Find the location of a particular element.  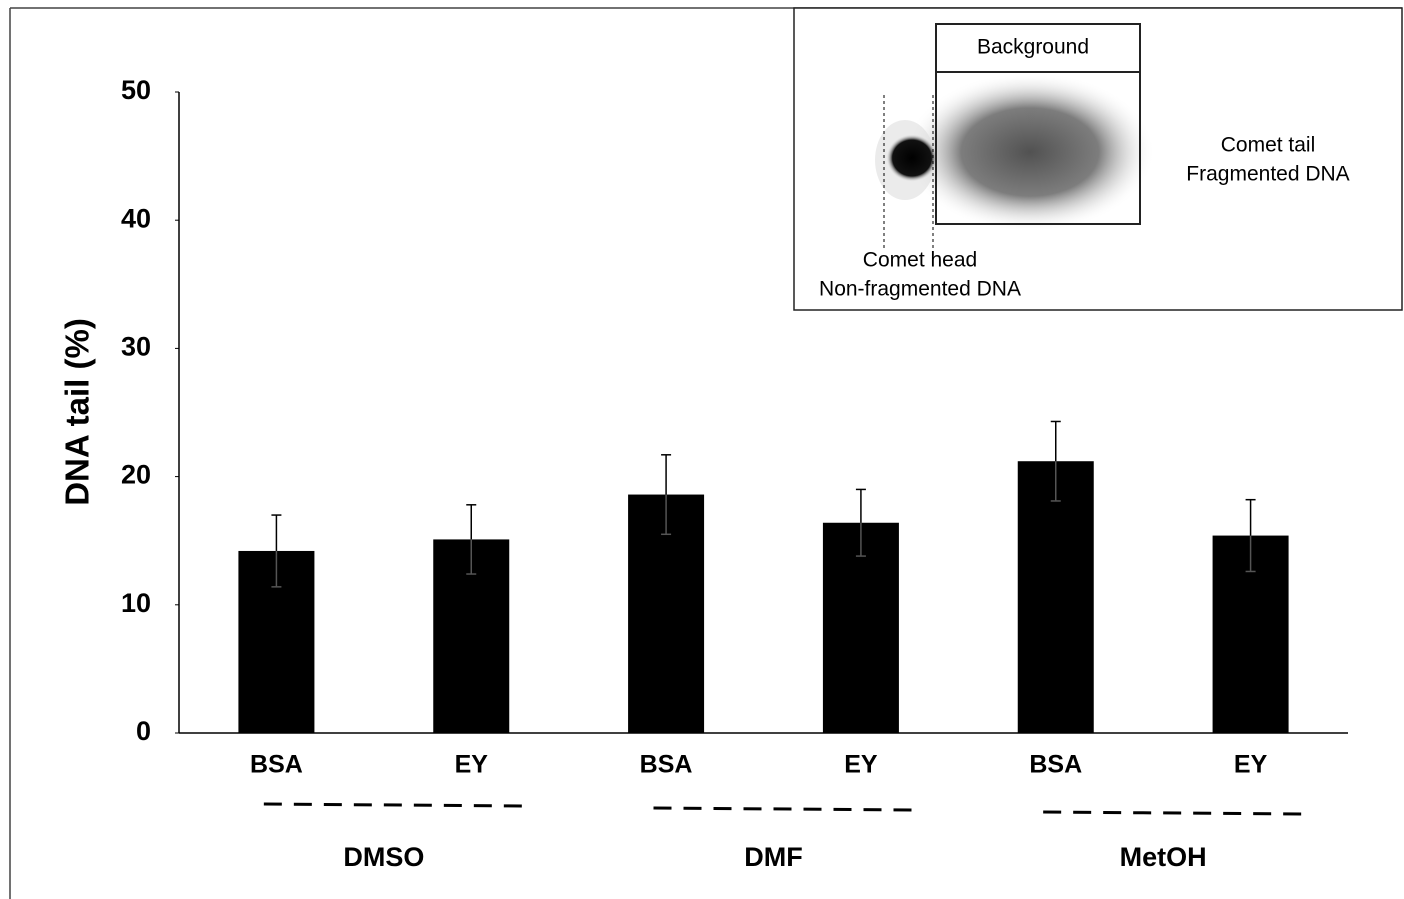

background-header is located at coordinates (1038, 48).